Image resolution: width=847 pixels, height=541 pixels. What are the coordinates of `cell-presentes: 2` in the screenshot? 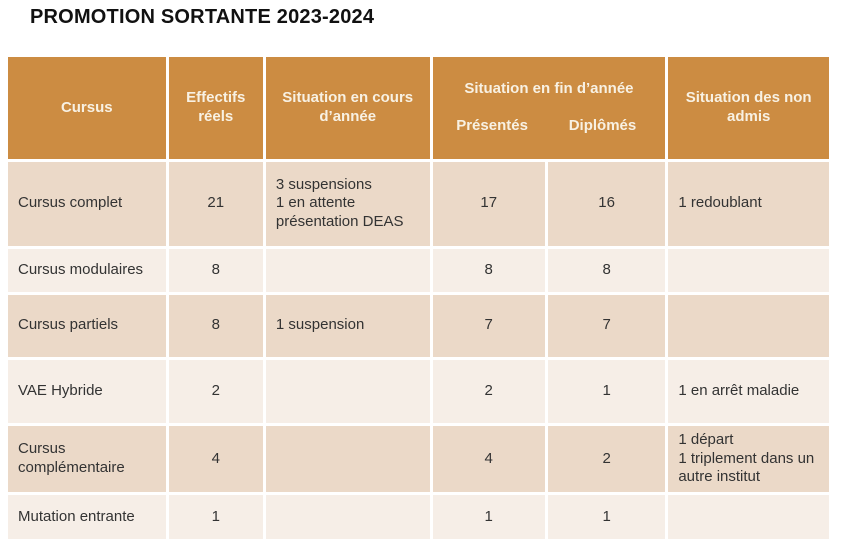 It's located at (488, 391).